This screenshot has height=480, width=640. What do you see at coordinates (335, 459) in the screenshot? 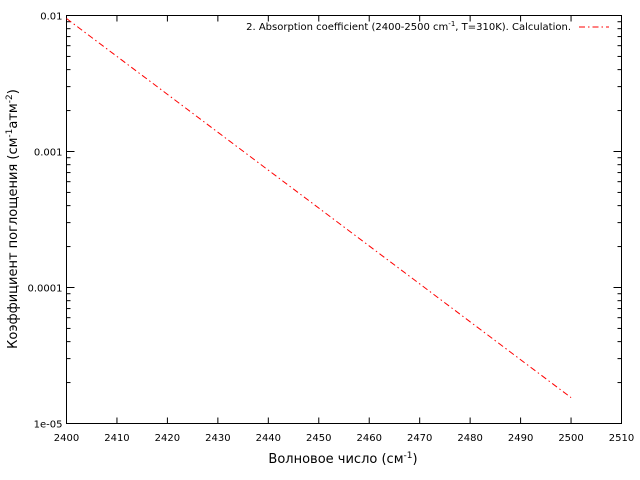
I see `x-axis-label-main: Волновое число (см` at bounding box center [335, 459].